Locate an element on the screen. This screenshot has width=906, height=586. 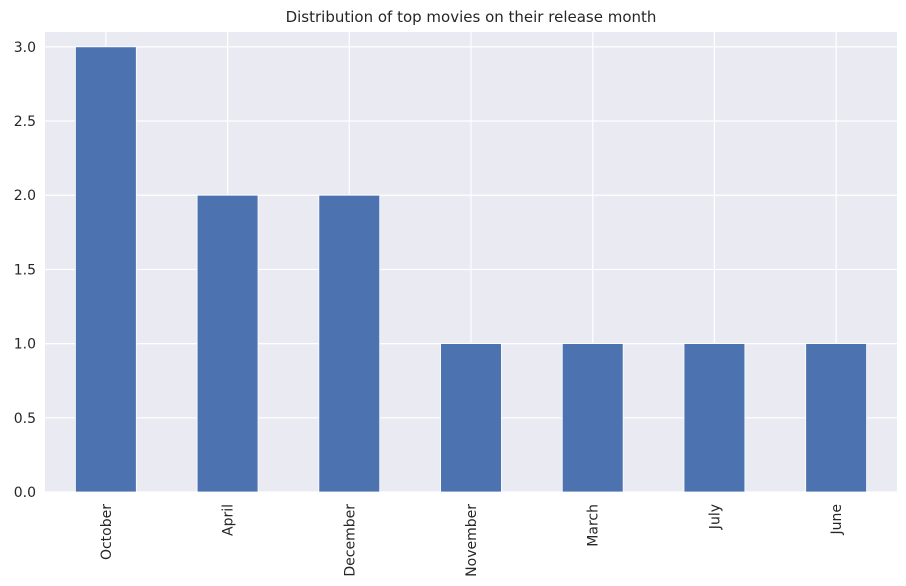
bar-november is located at coordinates (471, 418).